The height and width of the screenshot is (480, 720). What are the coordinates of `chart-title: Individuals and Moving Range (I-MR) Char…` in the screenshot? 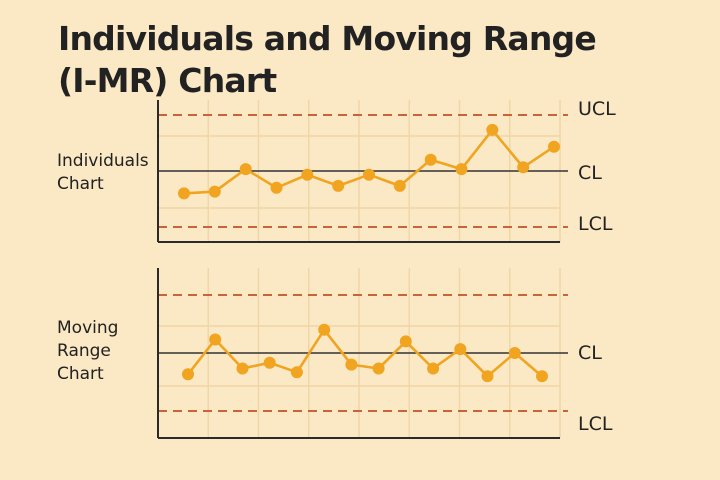 It's located at (327, 60).